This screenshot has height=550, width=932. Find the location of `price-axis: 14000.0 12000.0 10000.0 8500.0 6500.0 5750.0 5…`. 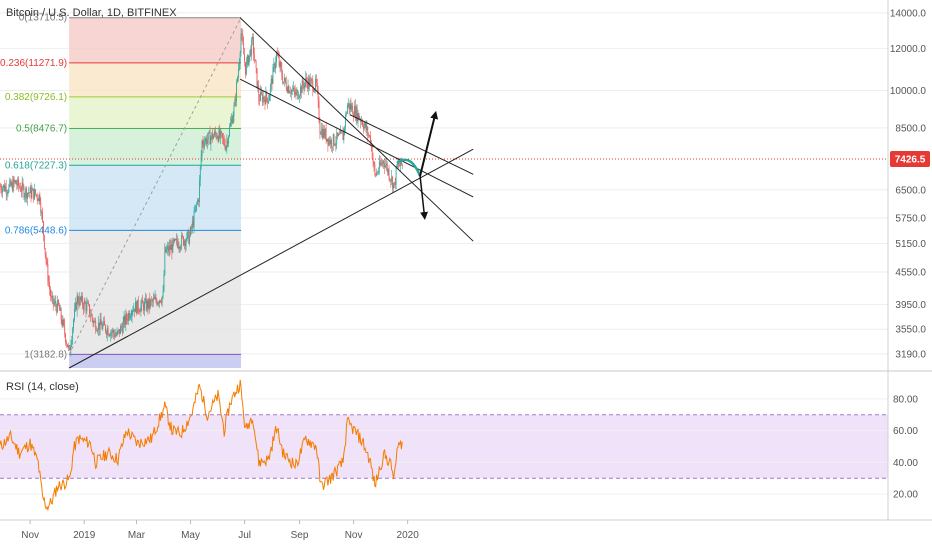

price-axis: 14000.0 12000.0 10000.0 8500.0 6500.0 5750.0 5… is located at coordinates (908, 184).